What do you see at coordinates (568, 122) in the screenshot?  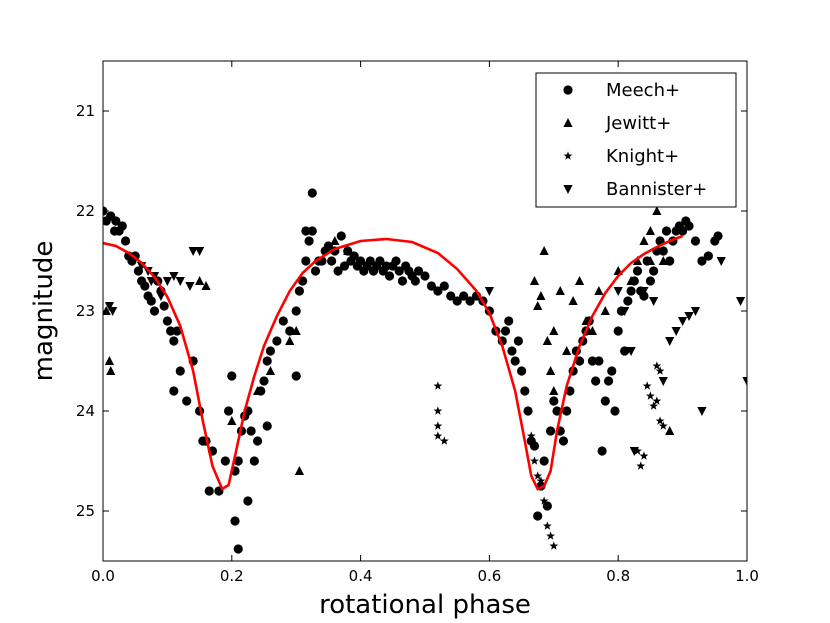 I see `legend-marker-jewitt` at bounding box center [568, 122].